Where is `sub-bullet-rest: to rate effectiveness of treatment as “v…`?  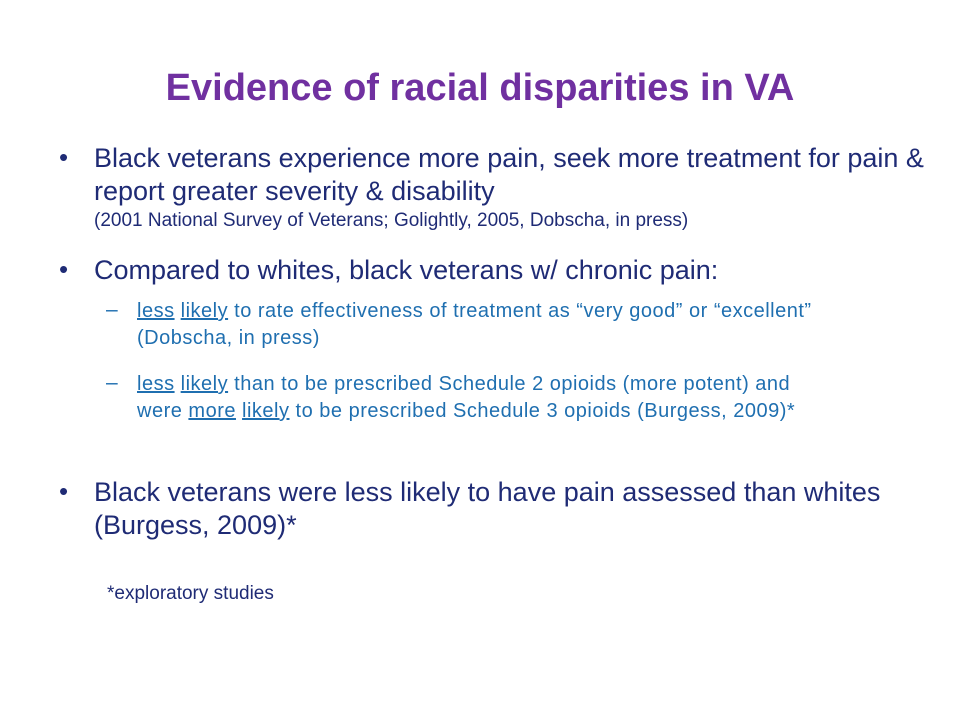
sub-bullet-rest: to rate effectiveness of treatment as “v… is located at coordinates (474, 324).